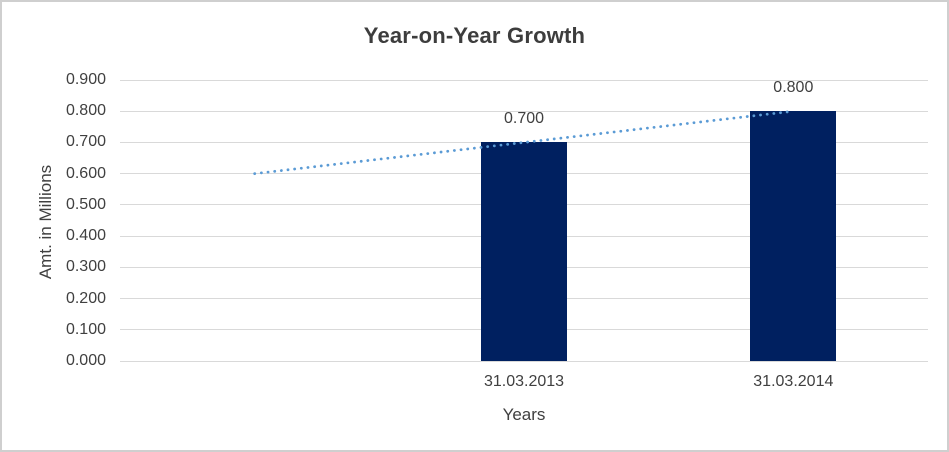 The image size is (949, 452). What do you see at coordinates (524, 251) in the screenshot?
I see `bar-31.03.2013` at bounding box center [524, 251].